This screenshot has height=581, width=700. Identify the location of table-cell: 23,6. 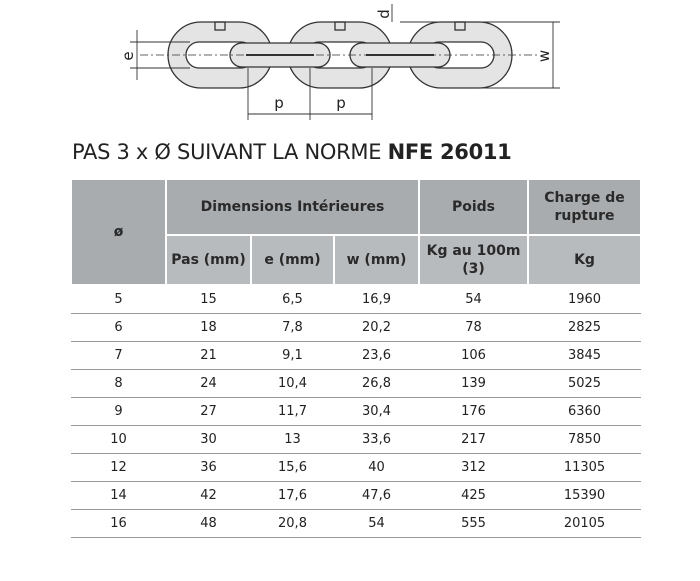
(377, 355).